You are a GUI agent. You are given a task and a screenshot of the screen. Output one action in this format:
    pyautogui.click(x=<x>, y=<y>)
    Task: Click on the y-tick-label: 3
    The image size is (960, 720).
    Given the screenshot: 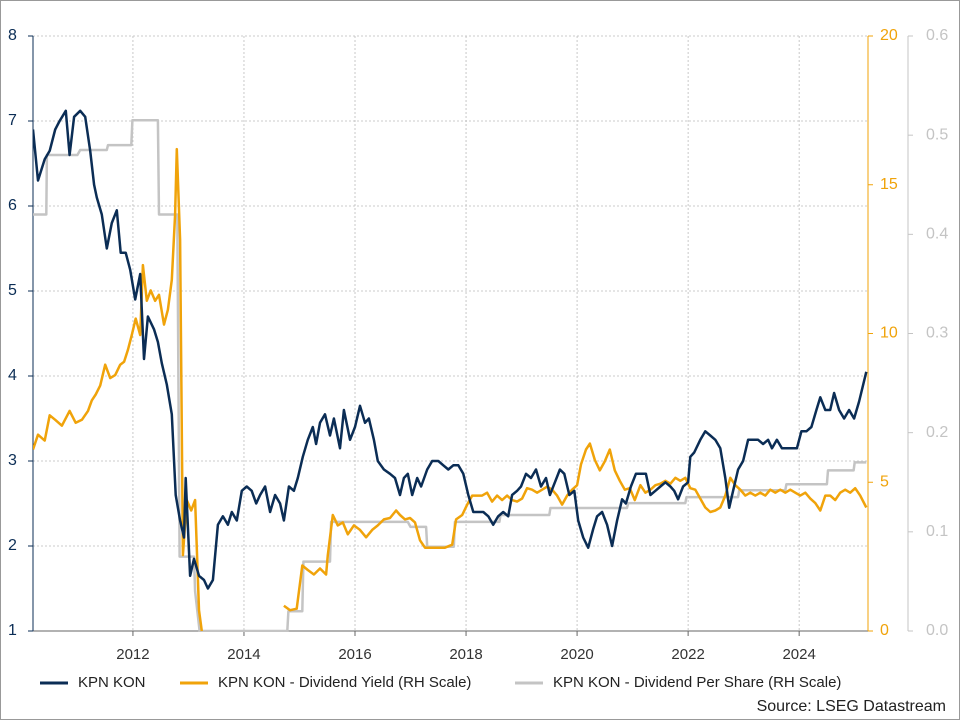 What is the action you would take?
    pyautogui.click(x=12, y=460)
    